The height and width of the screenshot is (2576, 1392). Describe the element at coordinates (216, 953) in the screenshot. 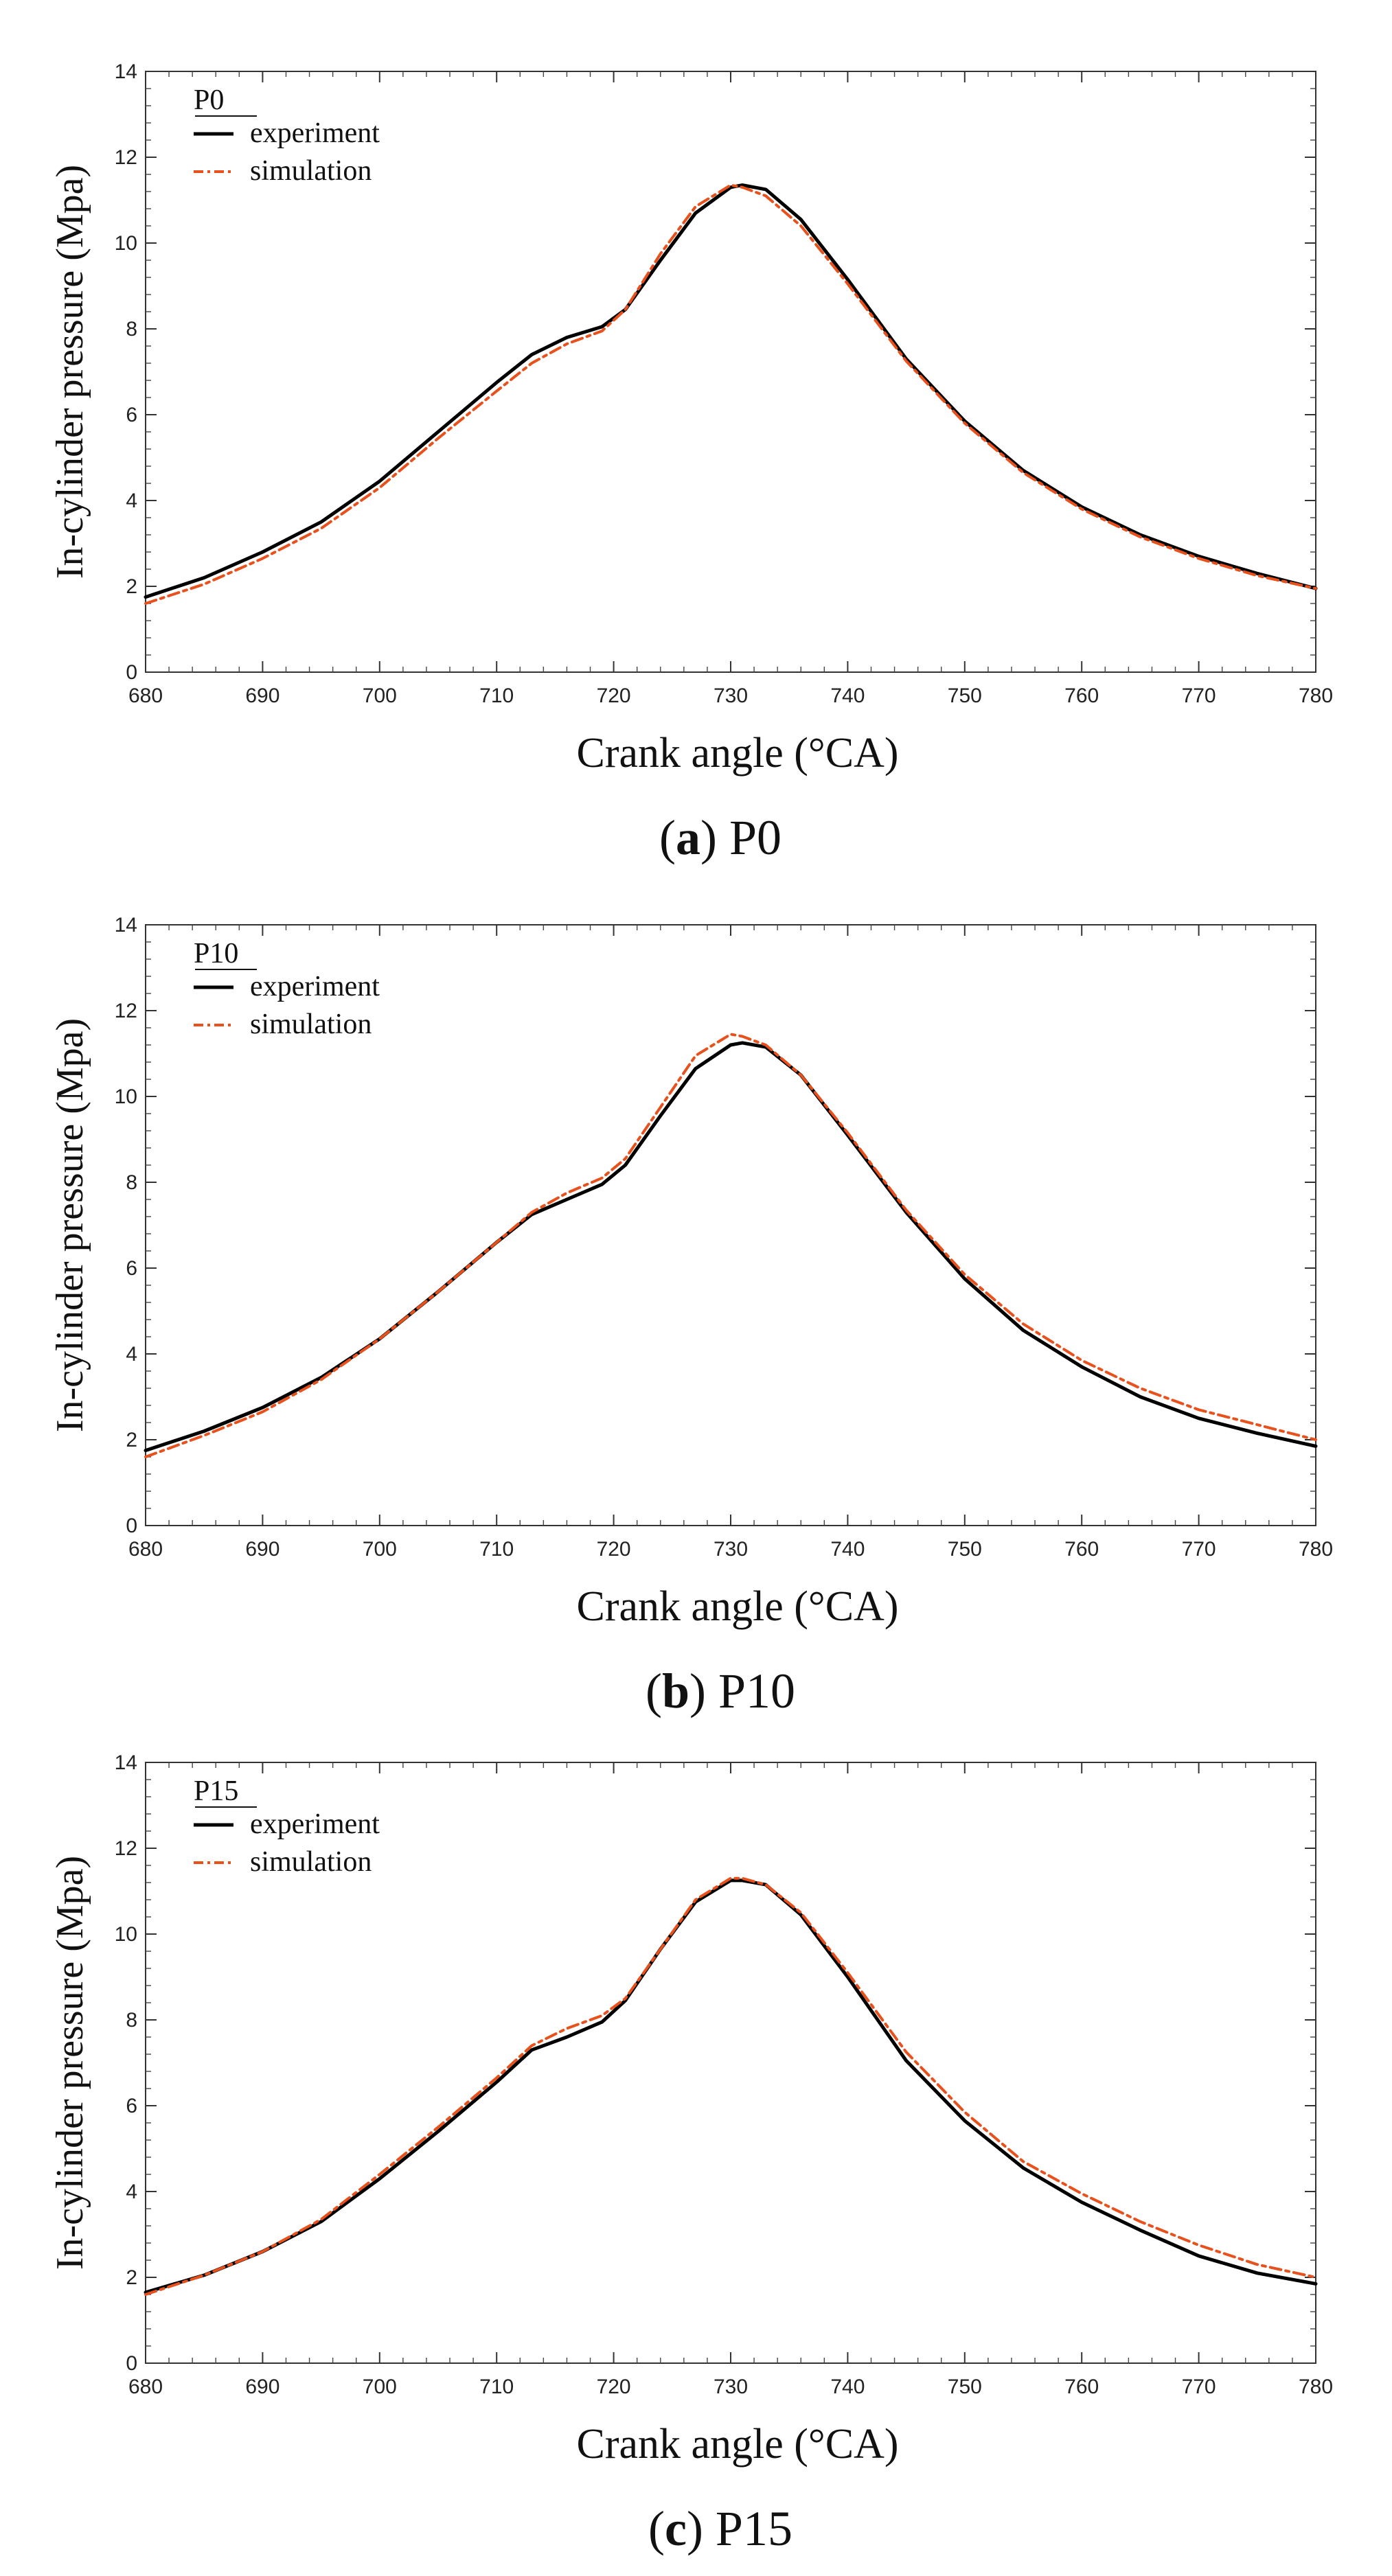

I see `legend-title: P10` at that location.